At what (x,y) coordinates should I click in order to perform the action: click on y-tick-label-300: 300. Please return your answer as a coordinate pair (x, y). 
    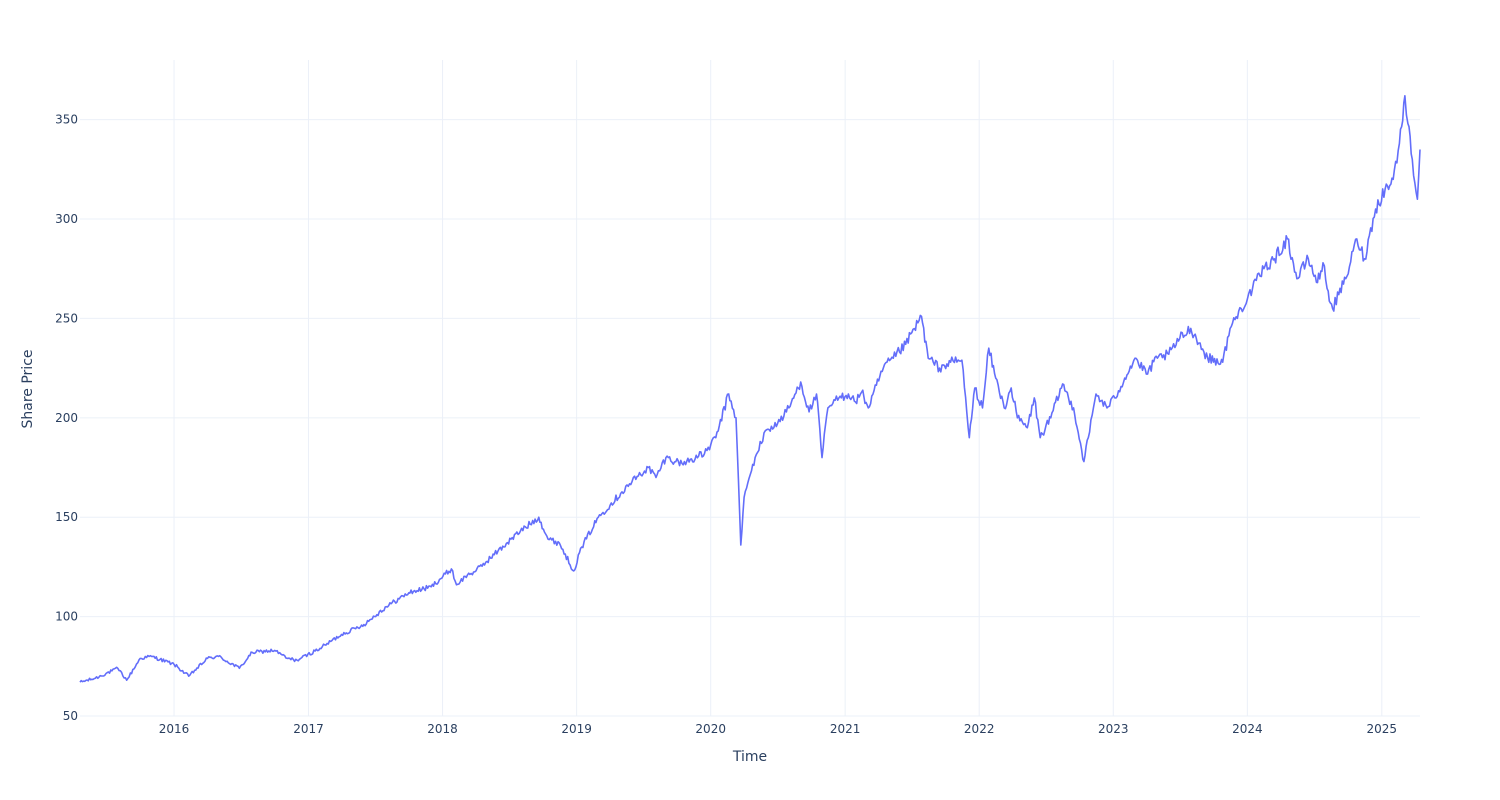
    Looking at the image, I should click on (66, 219).